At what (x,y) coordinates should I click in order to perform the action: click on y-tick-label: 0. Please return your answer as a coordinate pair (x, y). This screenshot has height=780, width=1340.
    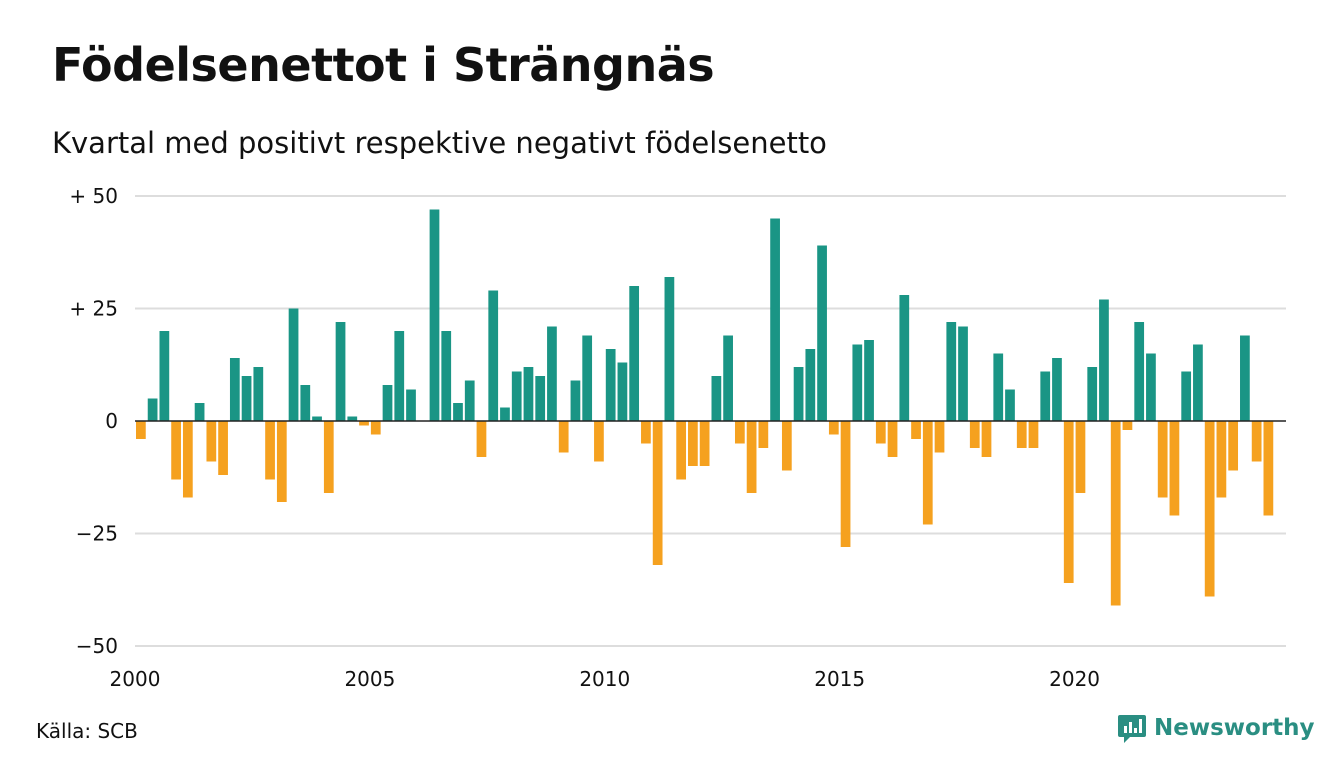
    Looking at the image, I should click on (111, 421).